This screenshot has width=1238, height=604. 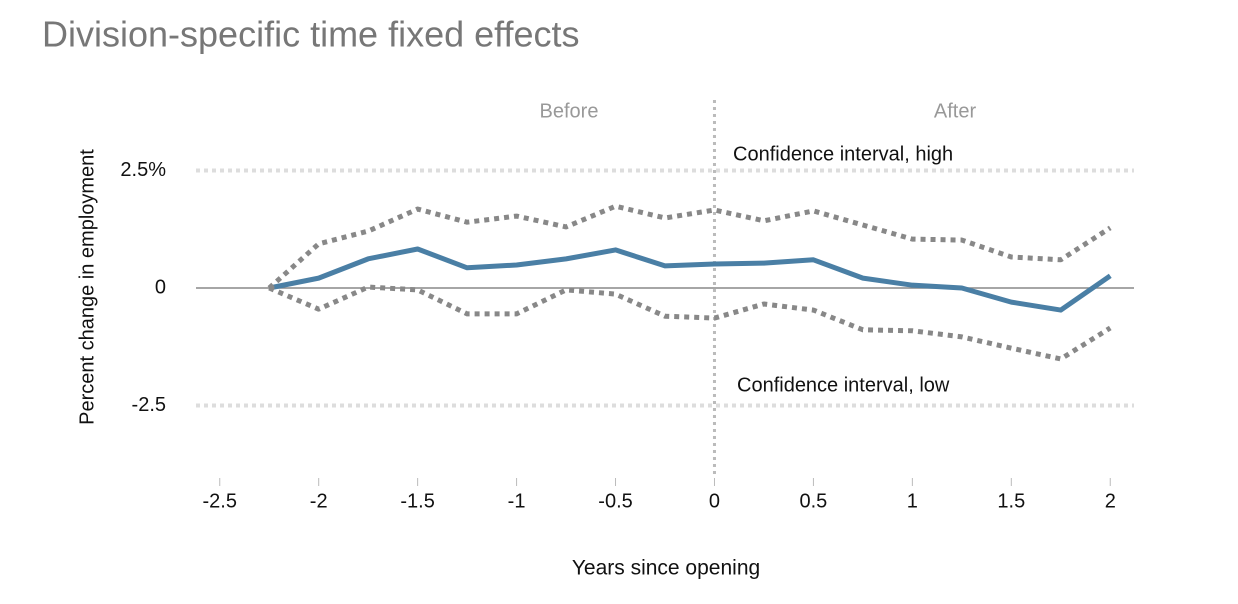 I want to click on x-tick-label: 1, so click(x=912, y=501).